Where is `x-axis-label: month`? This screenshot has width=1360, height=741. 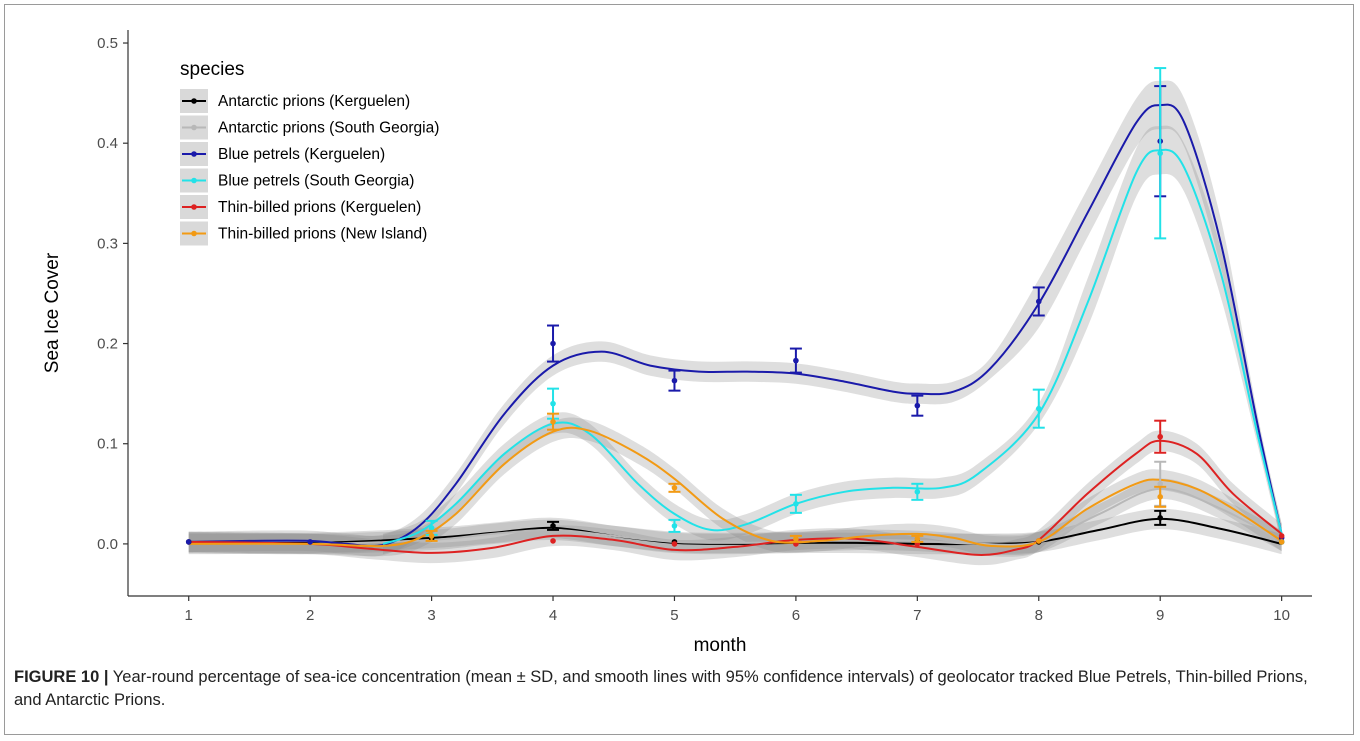
x-axis-label: month is located at coordinates (720, 645).